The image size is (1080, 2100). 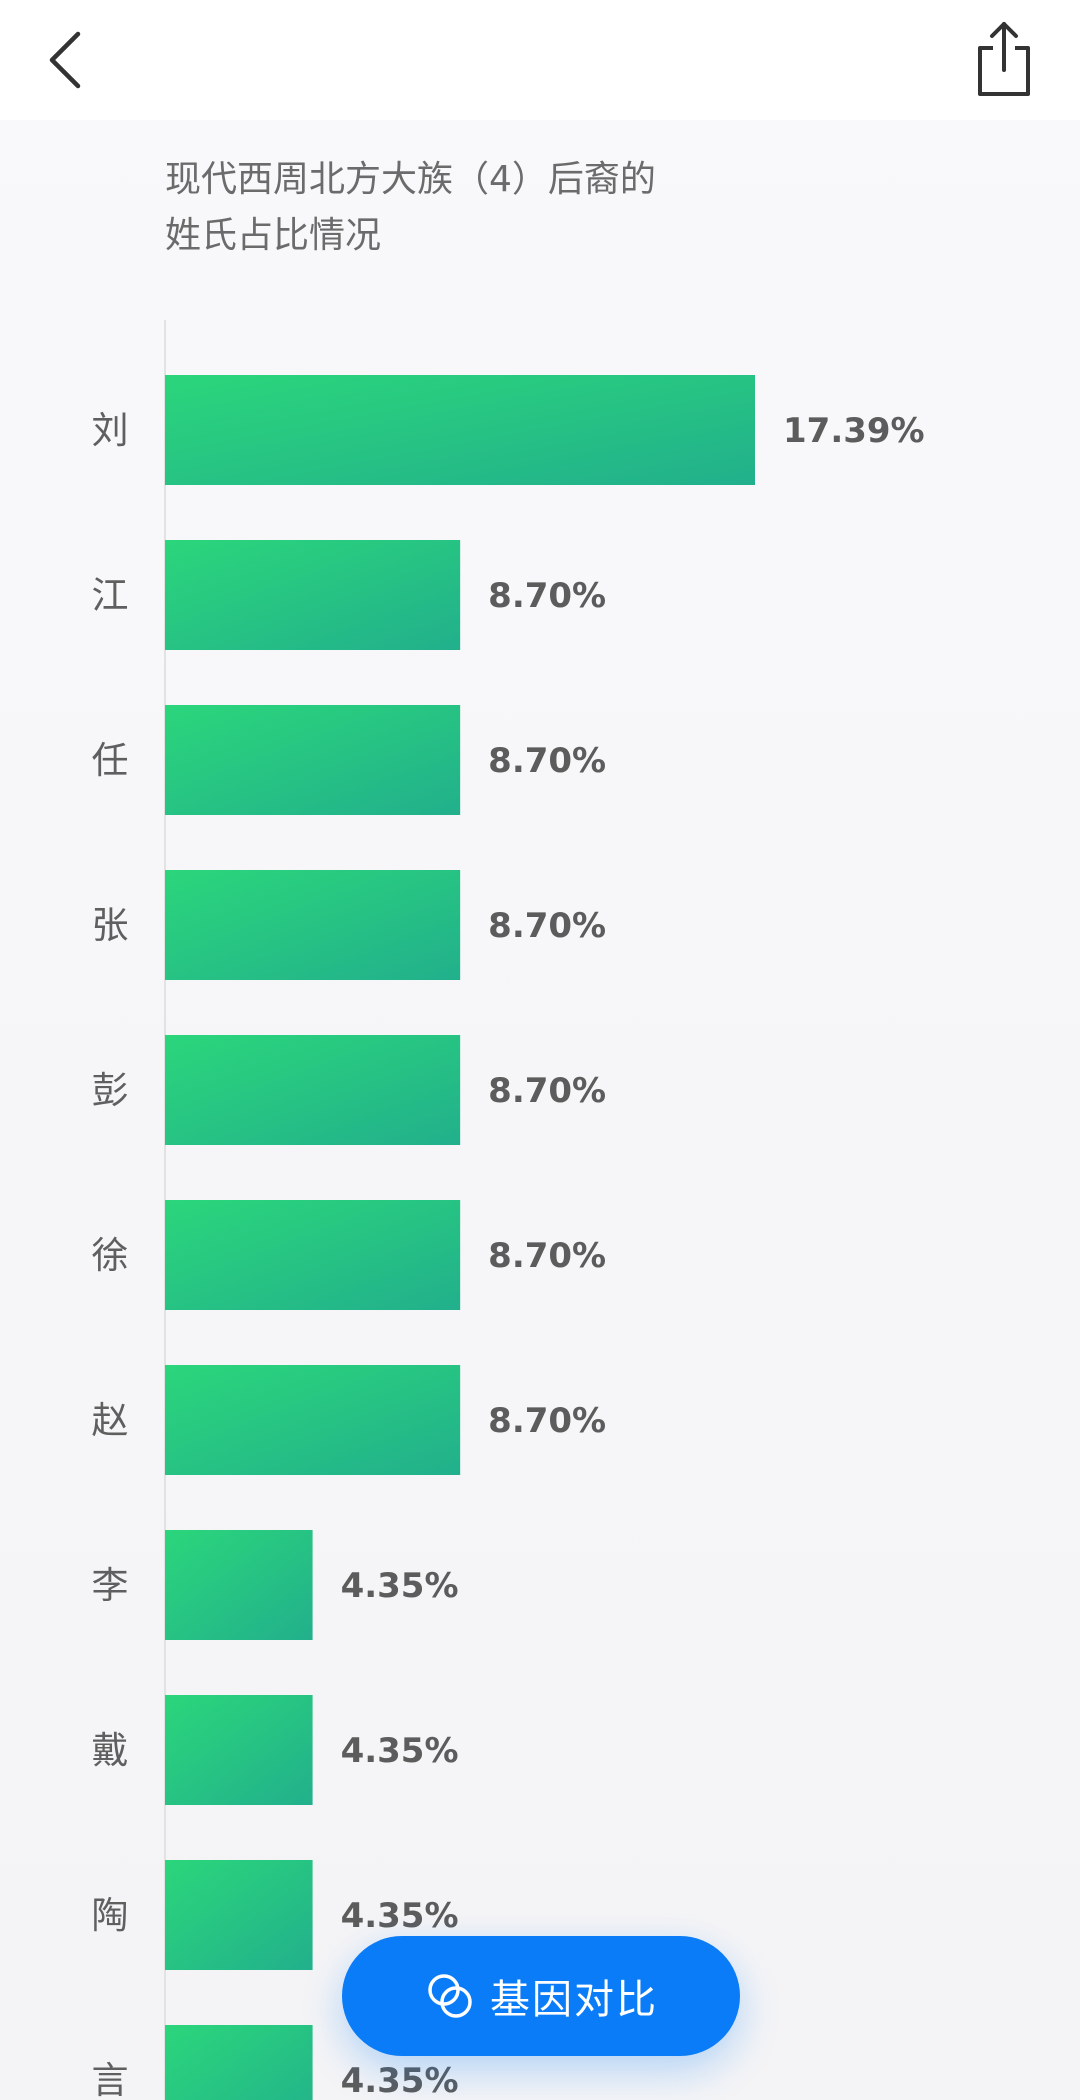 What do you see at coordinates (110, 1090) in the screenshot?
I see `category-label: 彭` at bounding box center [110, 1090].